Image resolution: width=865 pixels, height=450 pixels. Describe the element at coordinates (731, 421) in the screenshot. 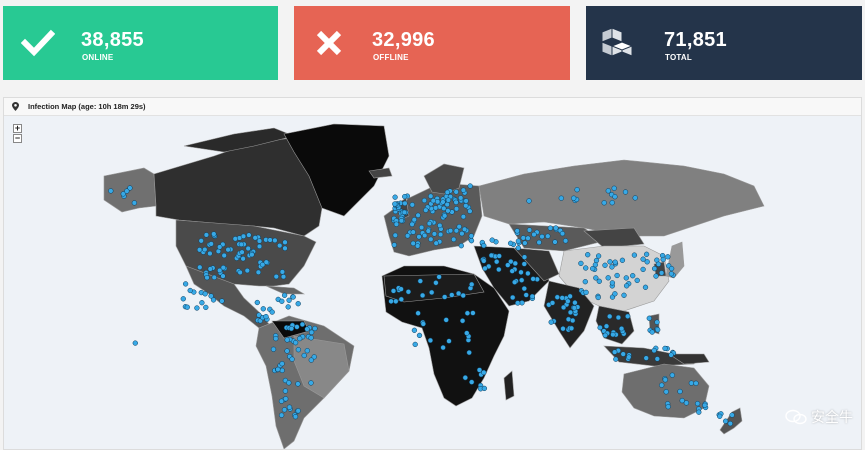

I see `new-zealand-region` at that location.